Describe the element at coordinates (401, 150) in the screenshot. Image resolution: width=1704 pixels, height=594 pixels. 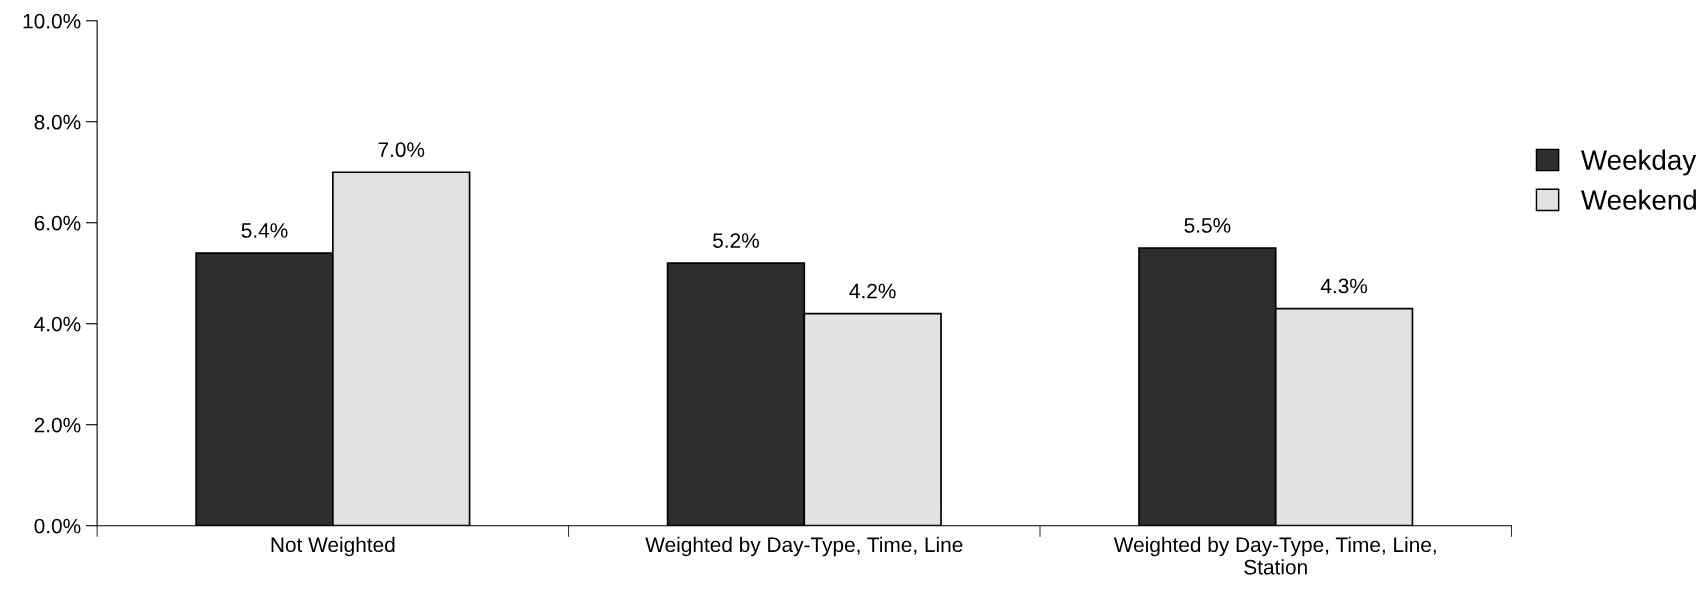
I see `data-label: 7.0%` at that location.